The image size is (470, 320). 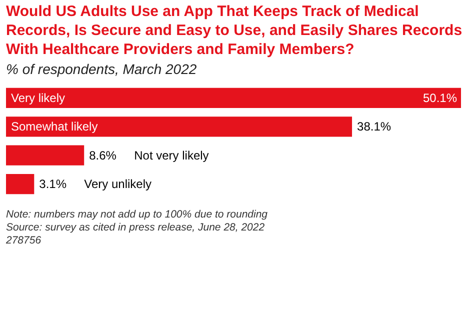 What do you see at coordinates (171, 155) in the screenshot?
I see `y-tick-label: Not very likely` at bounding box center [171, 155].